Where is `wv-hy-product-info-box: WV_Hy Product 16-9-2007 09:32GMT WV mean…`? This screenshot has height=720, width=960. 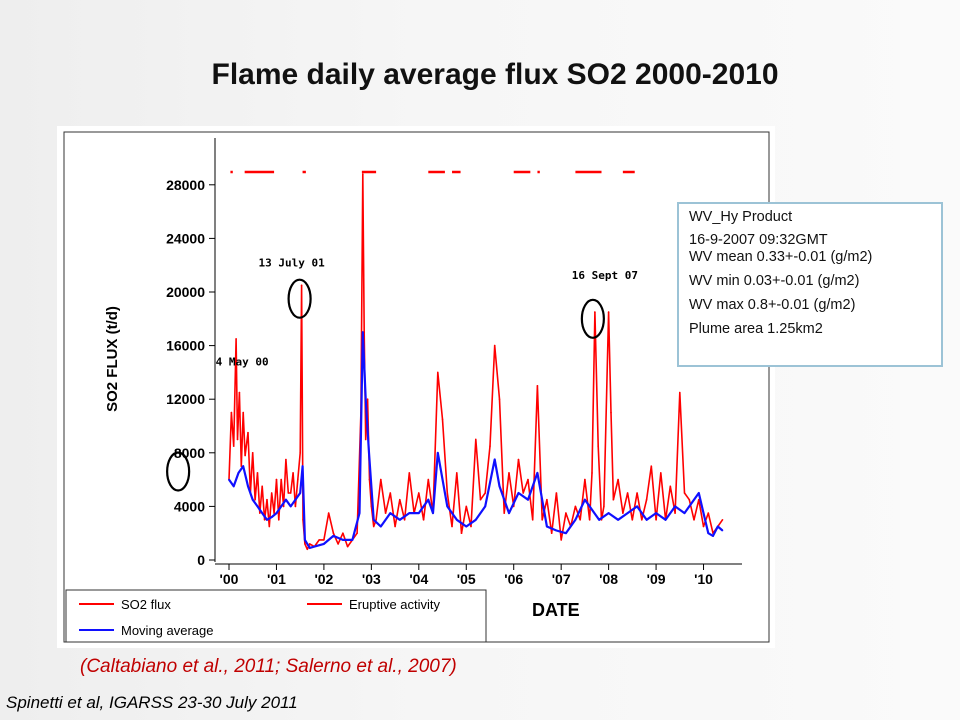 wv-hy-product-info-box: WV_Hy Product 16-9-2007 09:32GMT WV mean… is located at coordinates (810, 284).